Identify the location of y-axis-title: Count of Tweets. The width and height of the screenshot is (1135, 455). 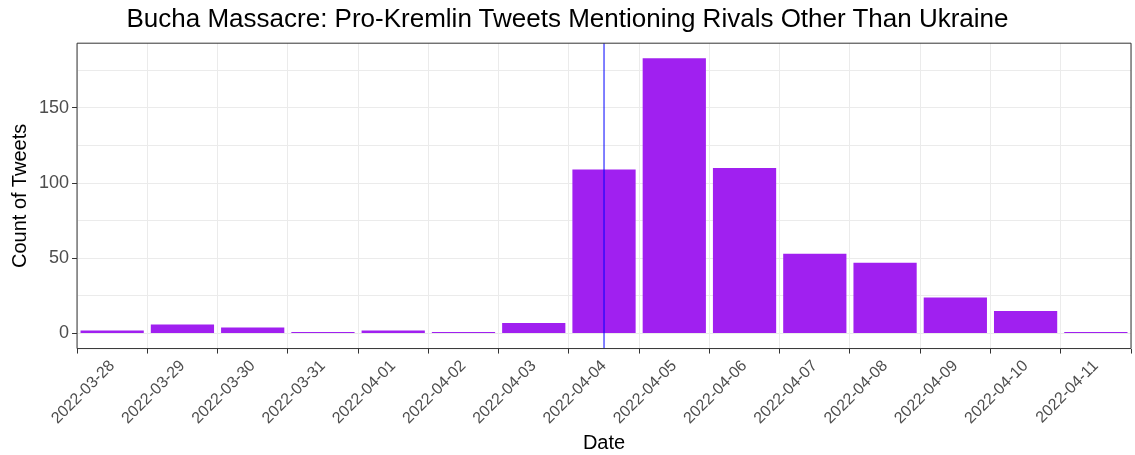
(18, 195).